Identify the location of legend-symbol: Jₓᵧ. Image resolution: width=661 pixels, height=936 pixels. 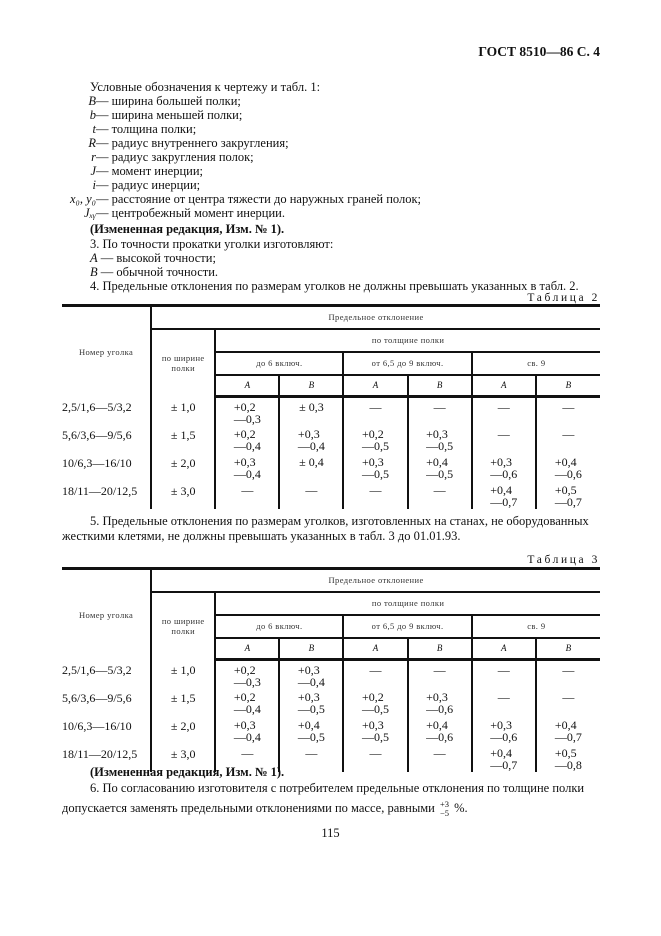
(90, 213).